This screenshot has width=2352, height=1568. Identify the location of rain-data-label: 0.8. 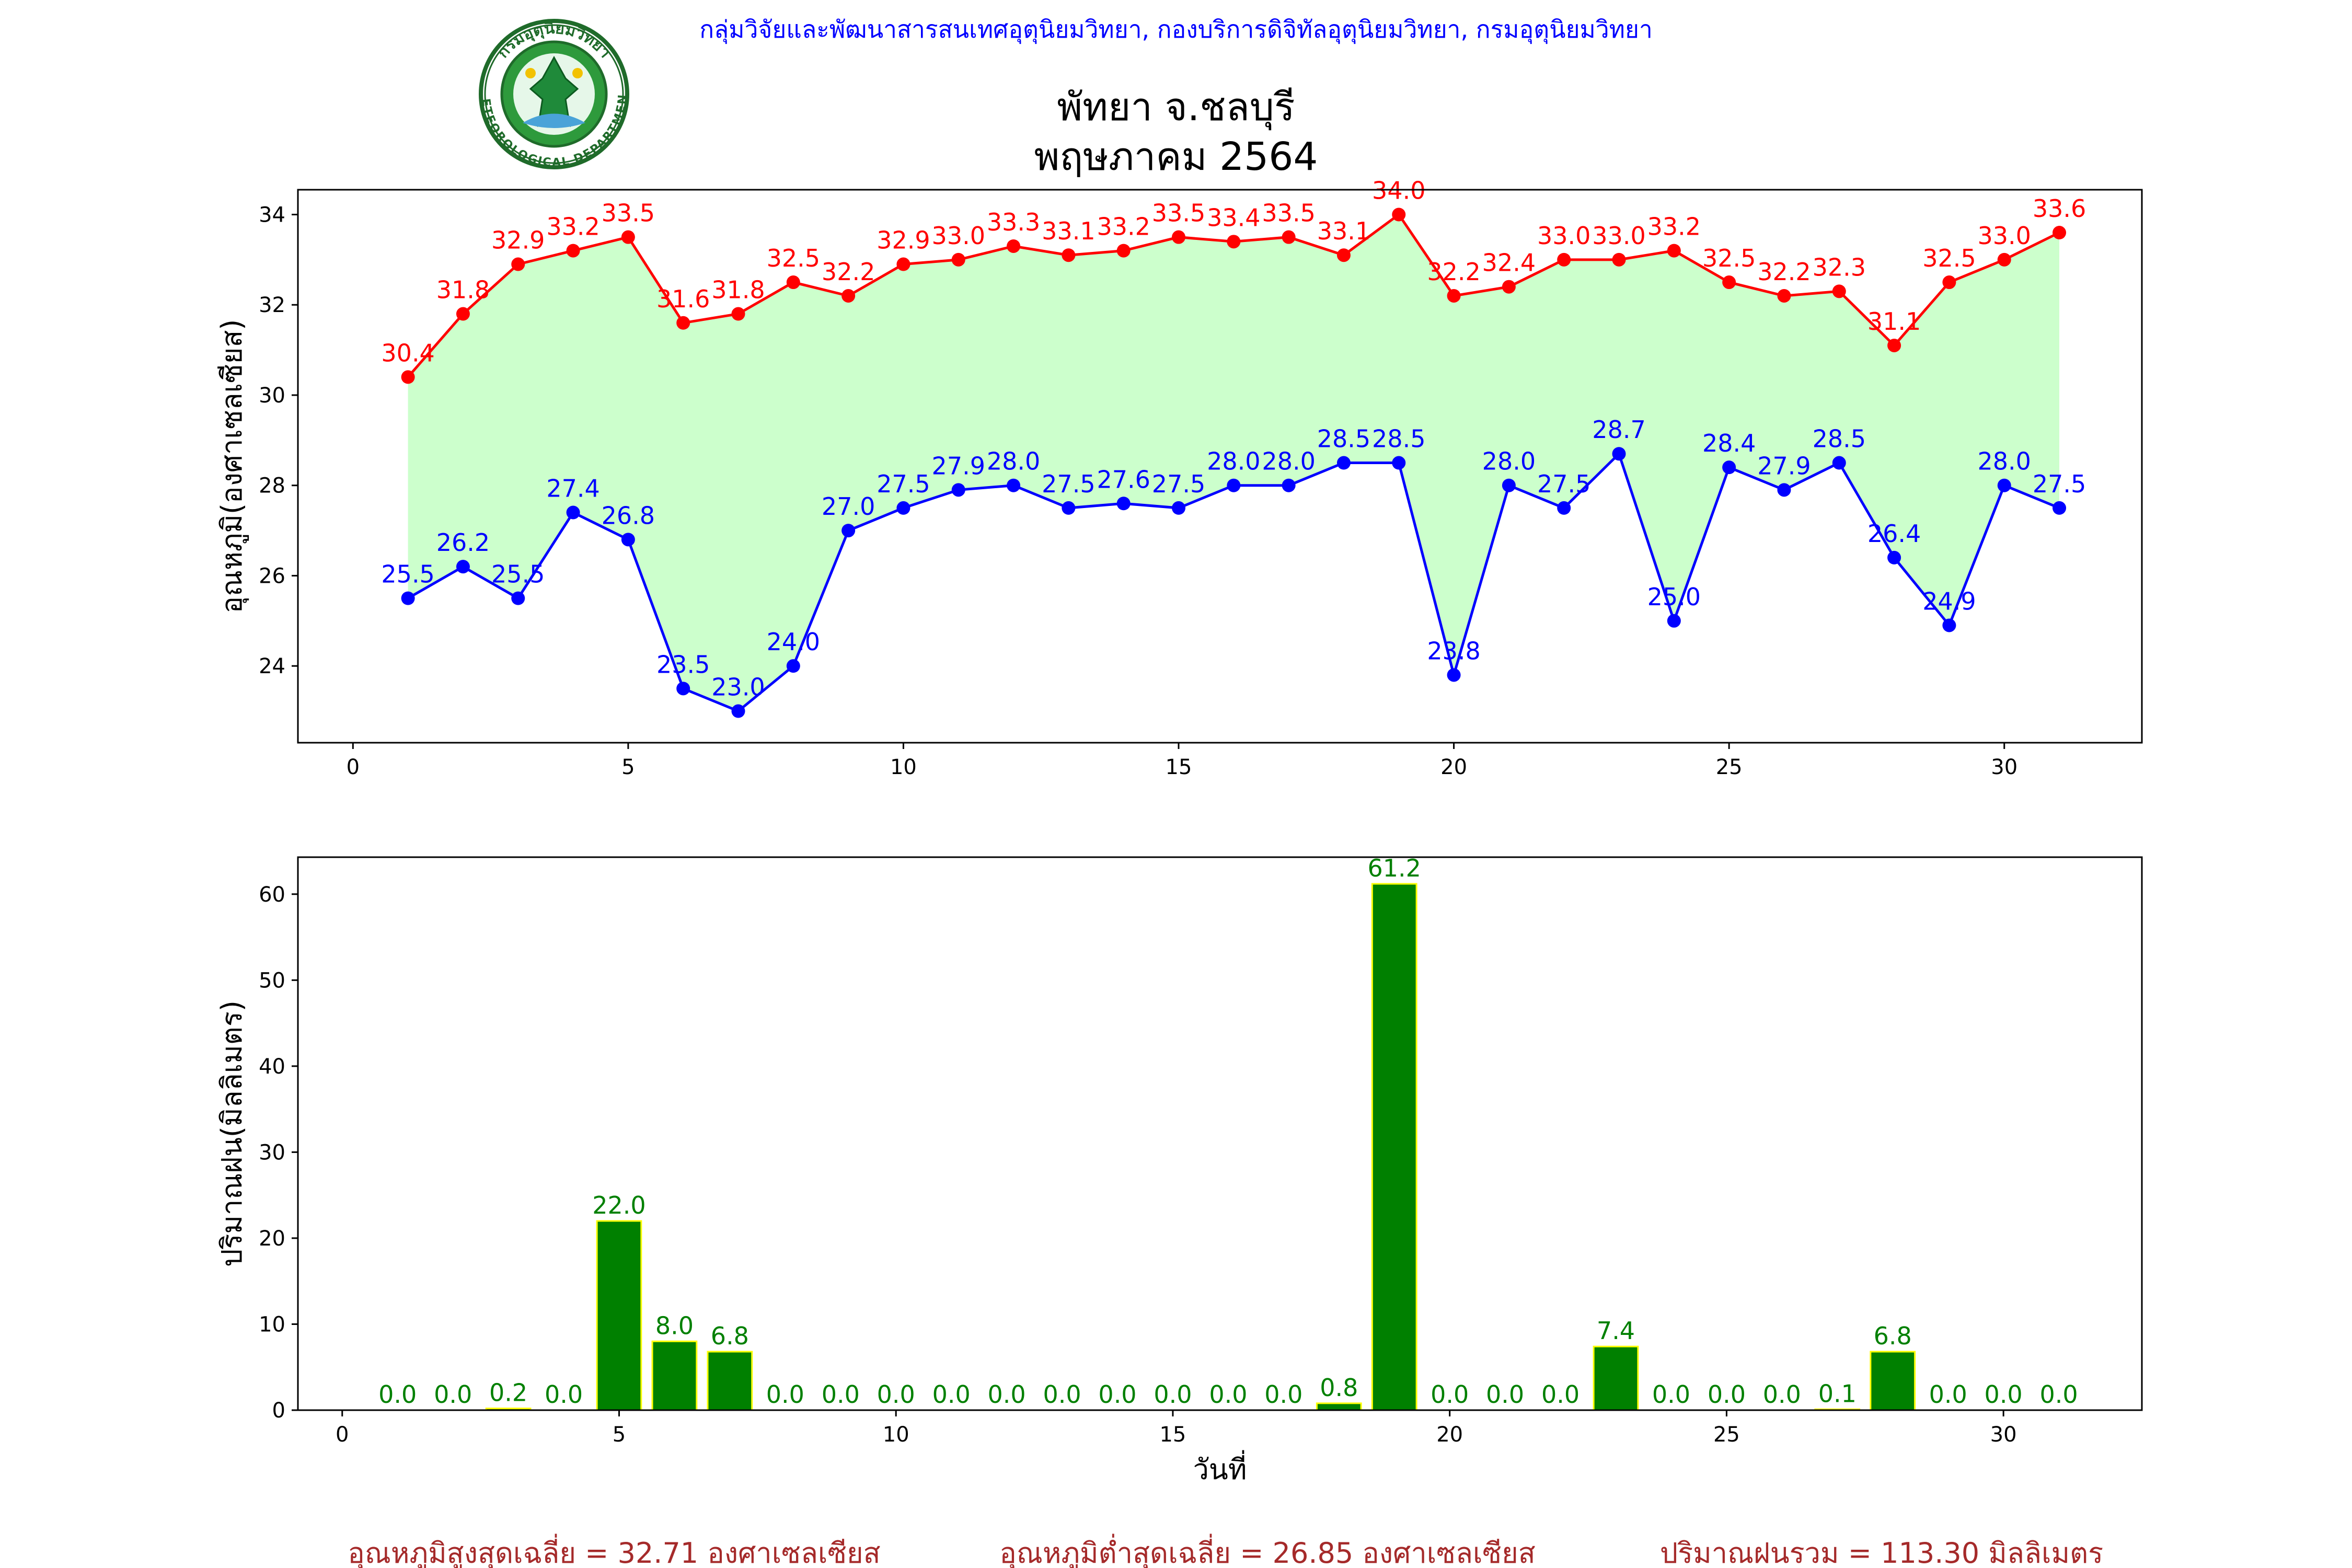
(1339, 1388).